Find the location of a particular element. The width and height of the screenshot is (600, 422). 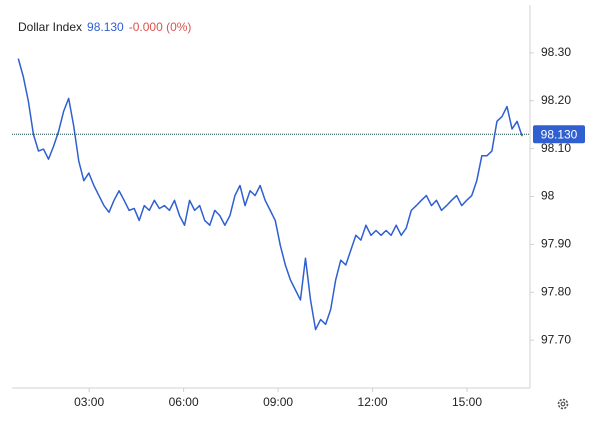

gear-outline is located at coordinates (563, 404).